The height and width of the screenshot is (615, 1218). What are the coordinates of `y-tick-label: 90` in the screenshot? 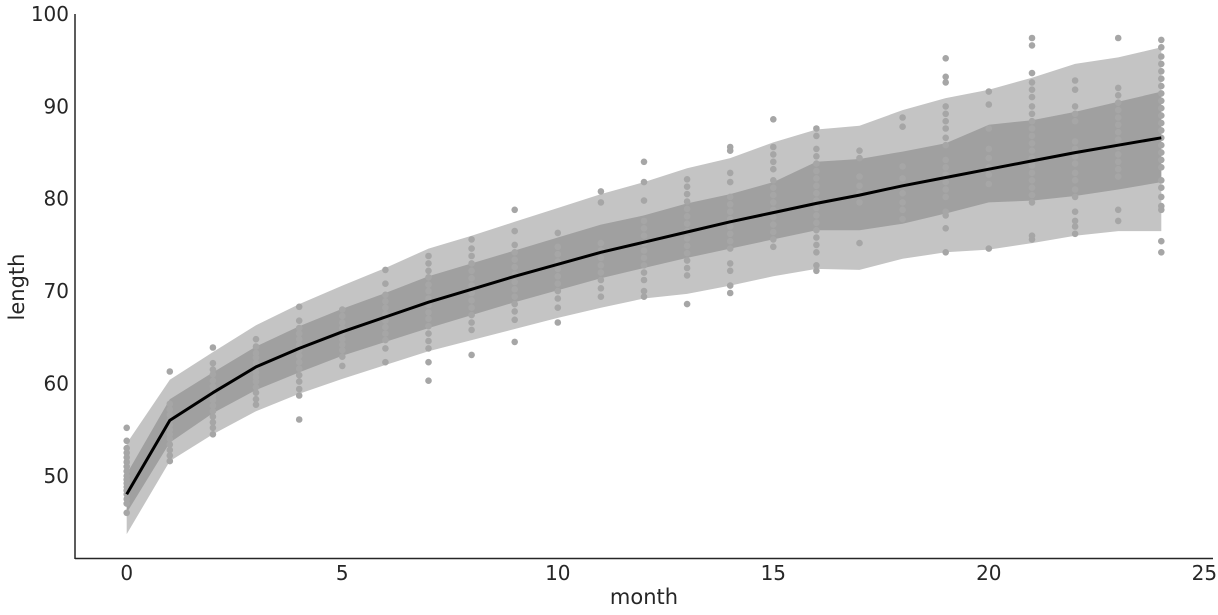 It's located at (56, 106).